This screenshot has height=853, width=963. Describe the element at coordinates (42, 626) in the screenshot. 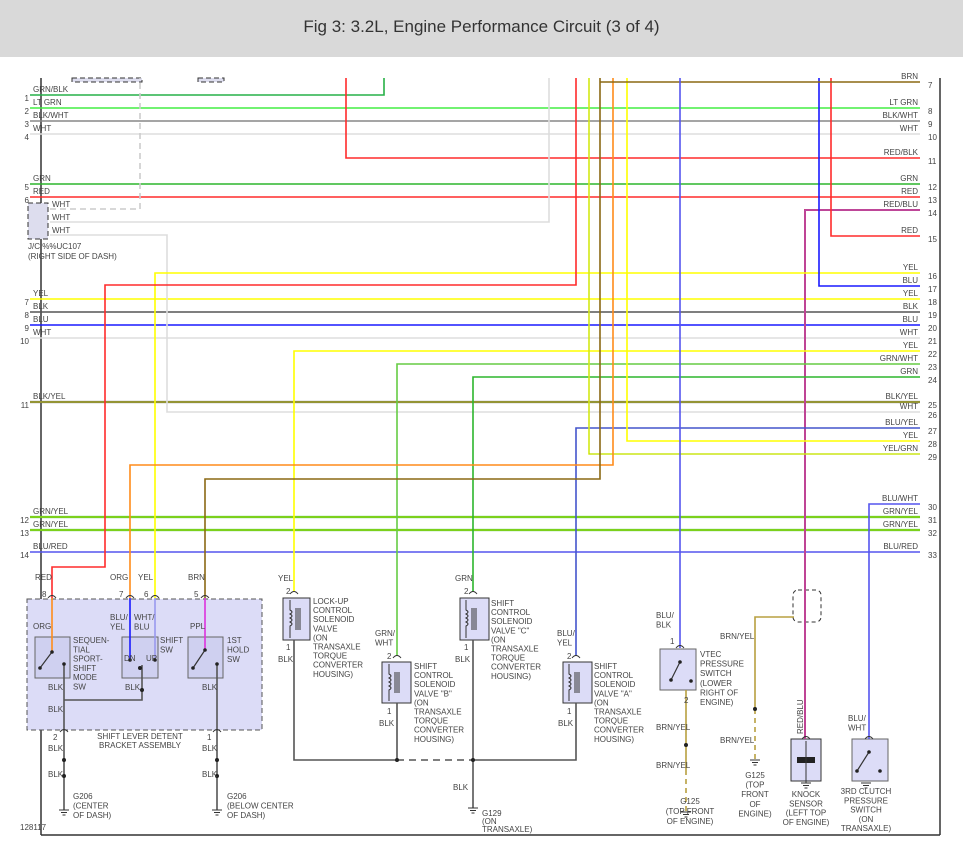

I see `bracket-wire-label: ORG` at that location.